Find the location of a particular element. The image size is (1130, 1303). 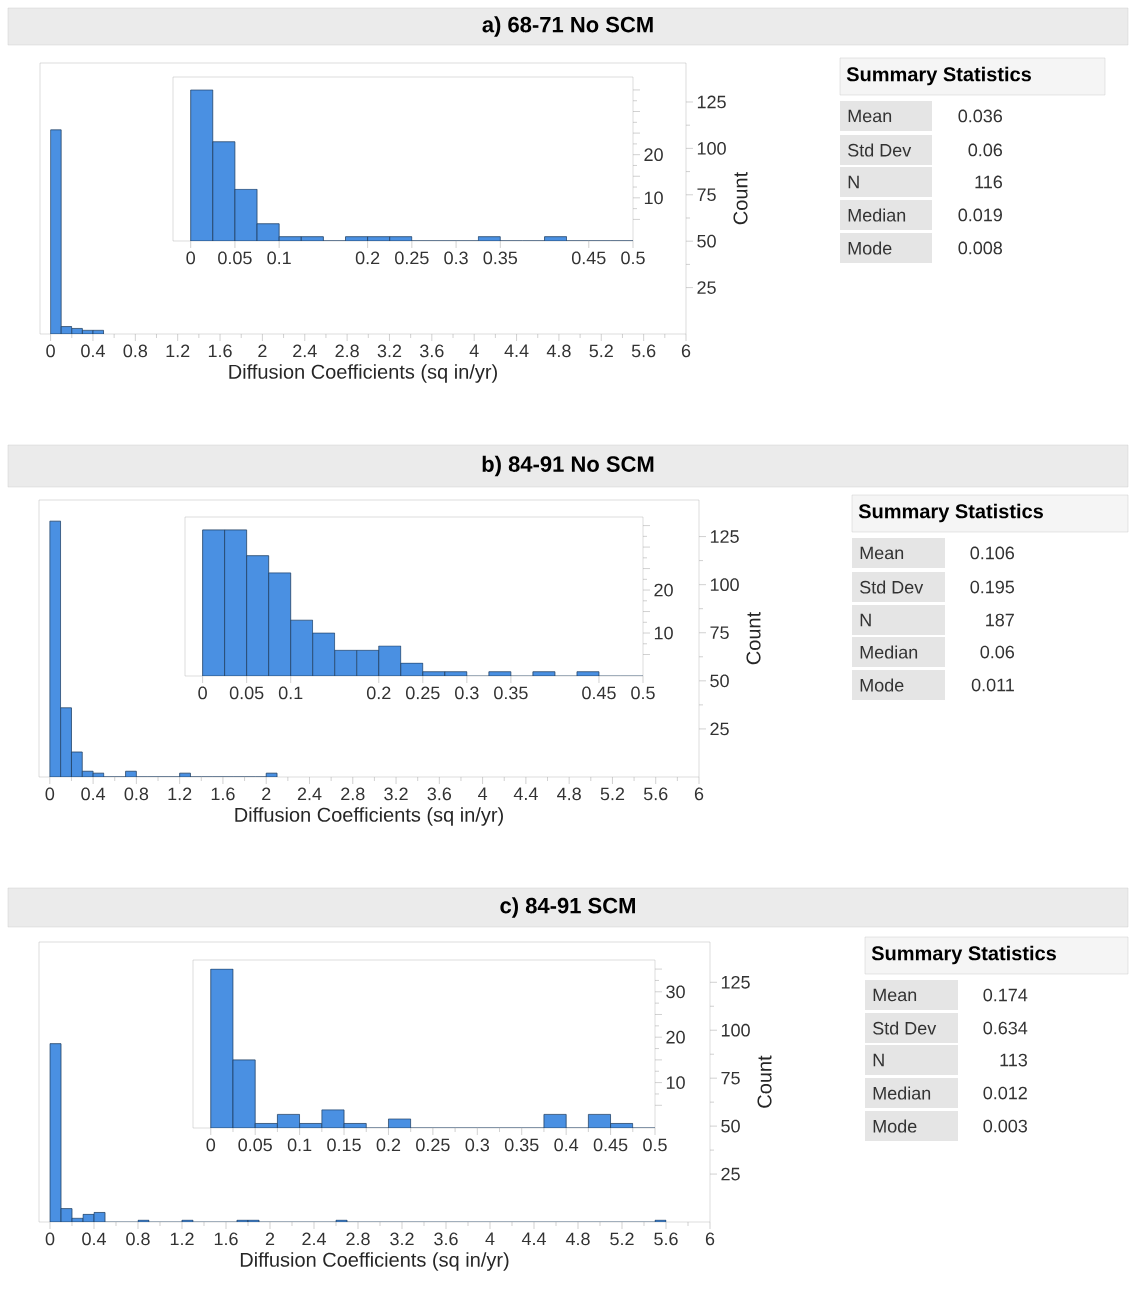

x-tick-label: 0.05 is located at coordinates (255, 1145).